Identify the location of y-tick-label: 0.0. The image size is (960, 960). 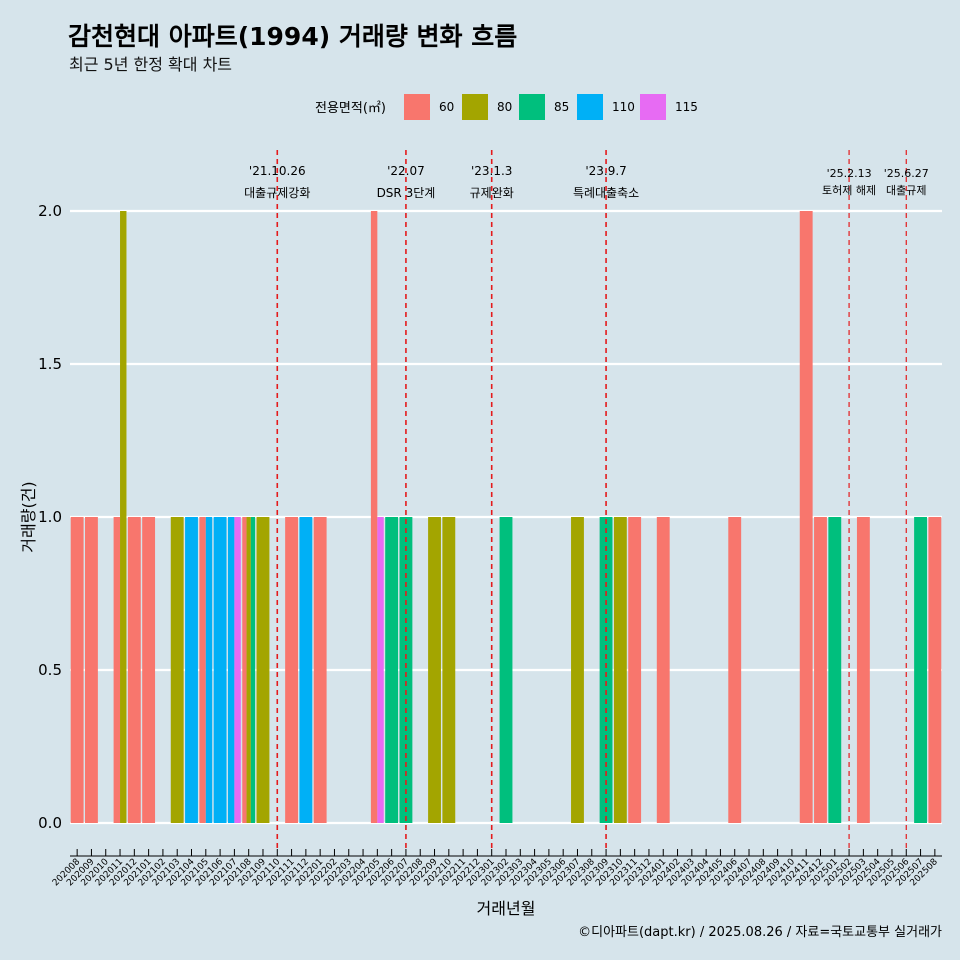
(50, 823).